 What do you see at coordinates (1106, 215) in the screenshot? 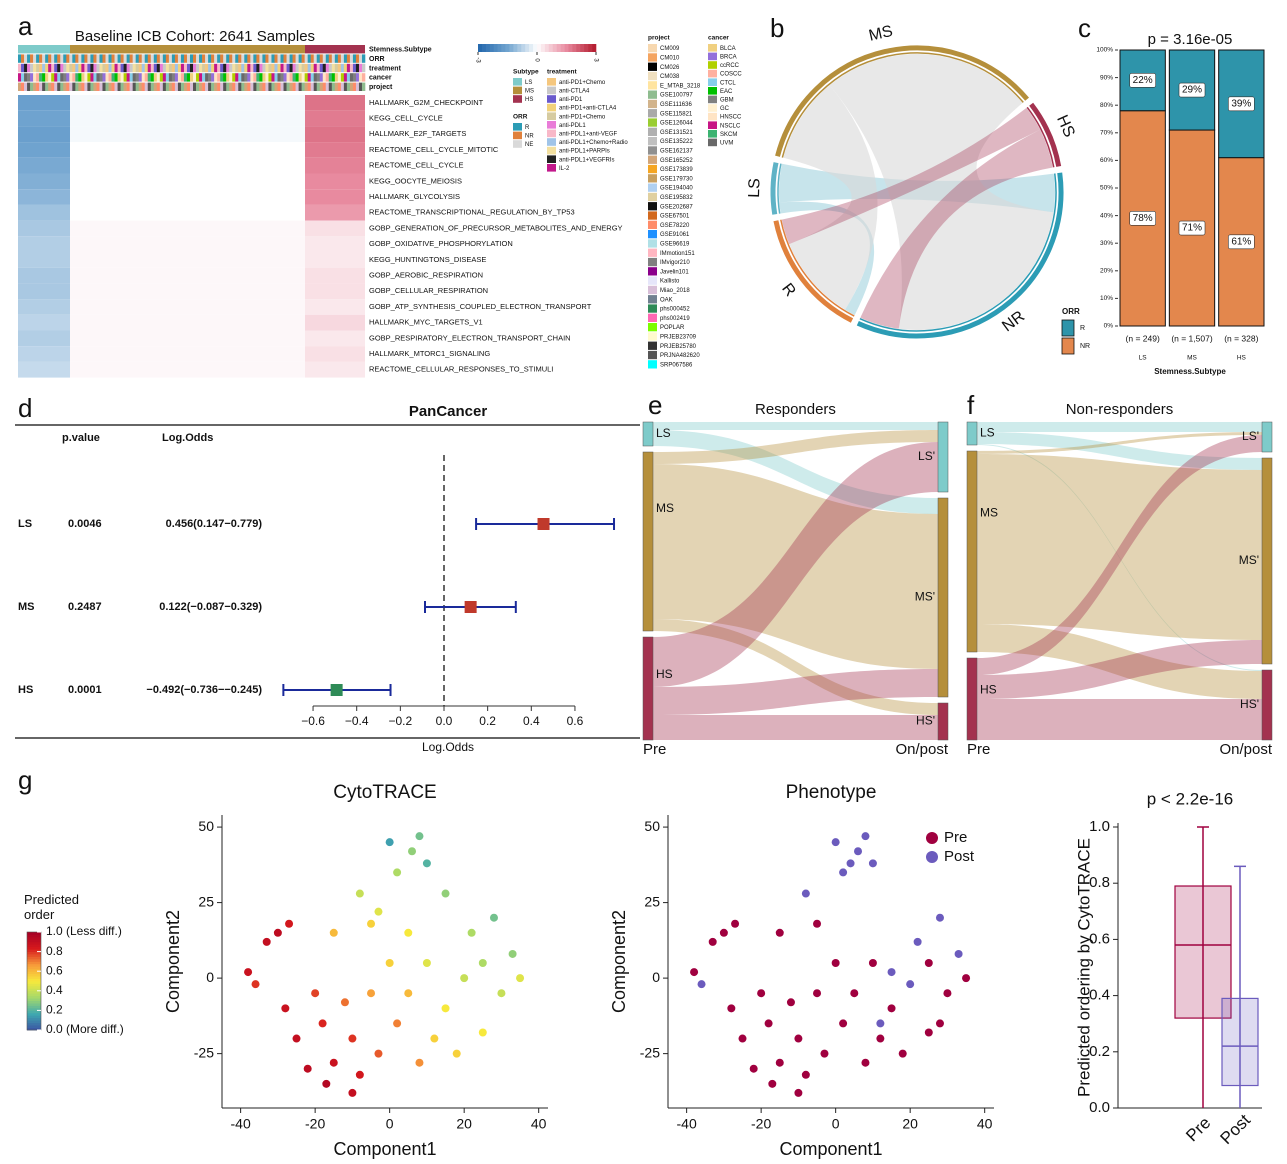
I see `y-tick-label: 40%` at bounding box center [1106, 215].